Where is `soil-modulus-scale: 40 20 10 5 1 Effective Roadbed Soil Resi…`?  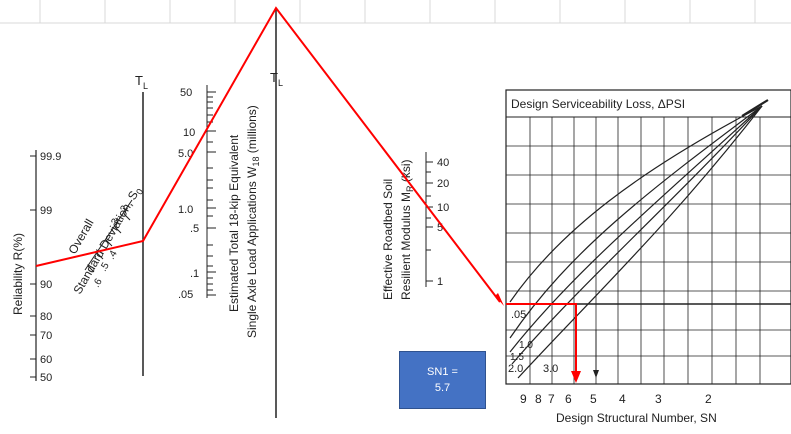 soil-modulus-scale: 40 20 10 5 1 Effective Roadbed Soil Resi… is located at coordinates (415, 226).